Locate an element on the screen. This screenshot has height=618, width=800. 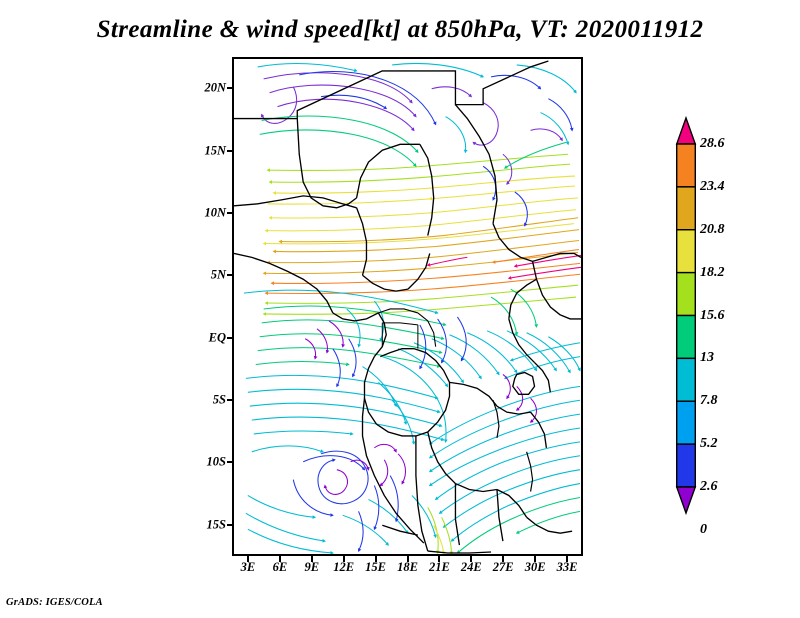
x-axis-tick-label: 3E is located at coordinates (248, 567).